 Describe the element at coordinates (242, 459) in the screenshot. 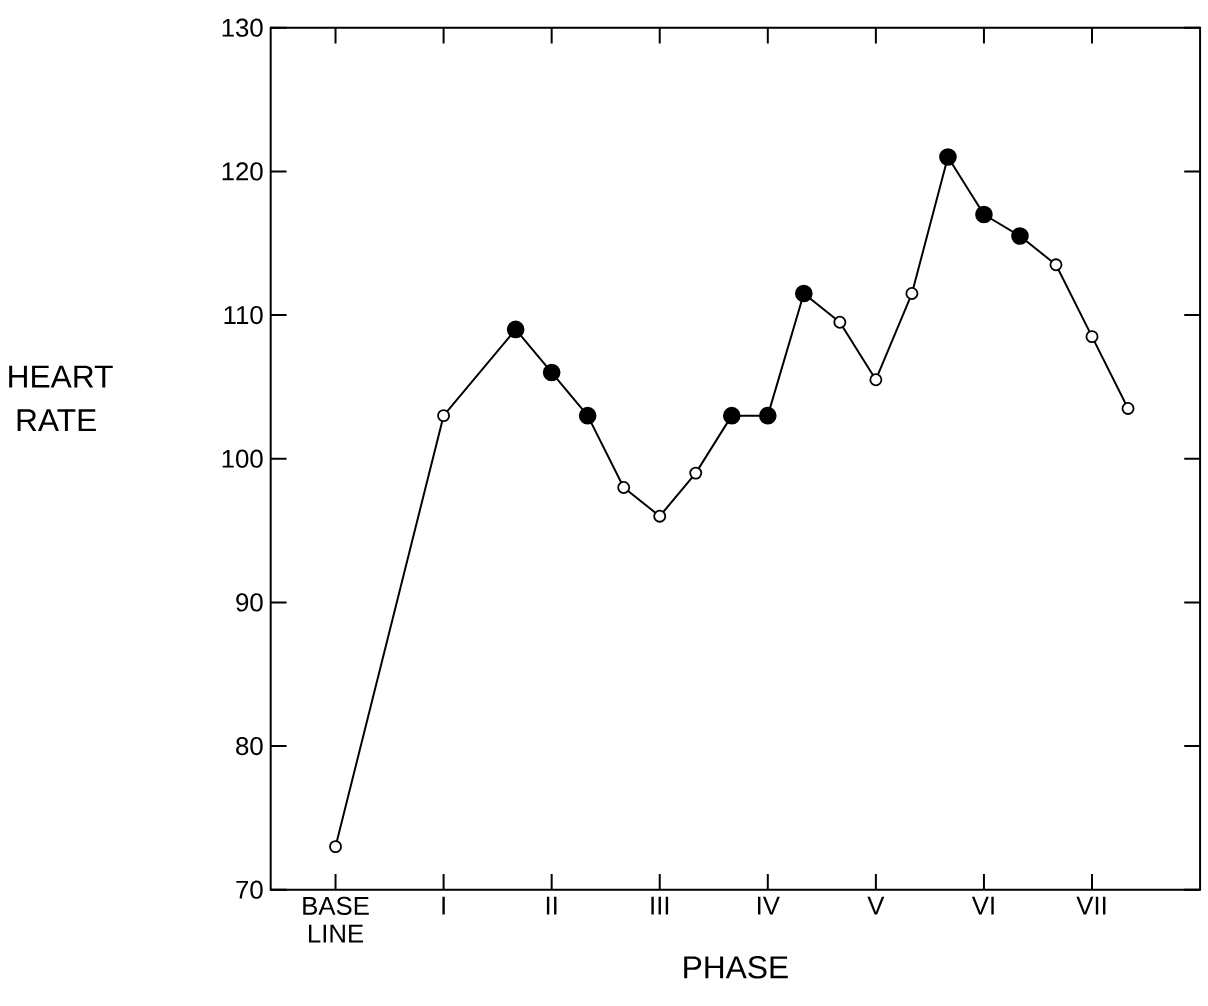

I see `y-tick-label: 100` at that location.